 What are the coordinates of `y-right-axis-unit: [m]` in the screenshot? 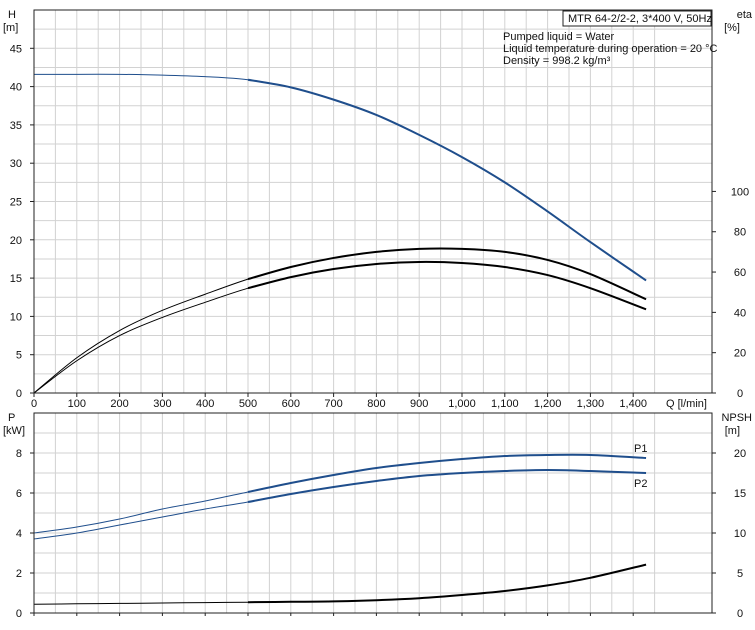 It's located at (732, 431).